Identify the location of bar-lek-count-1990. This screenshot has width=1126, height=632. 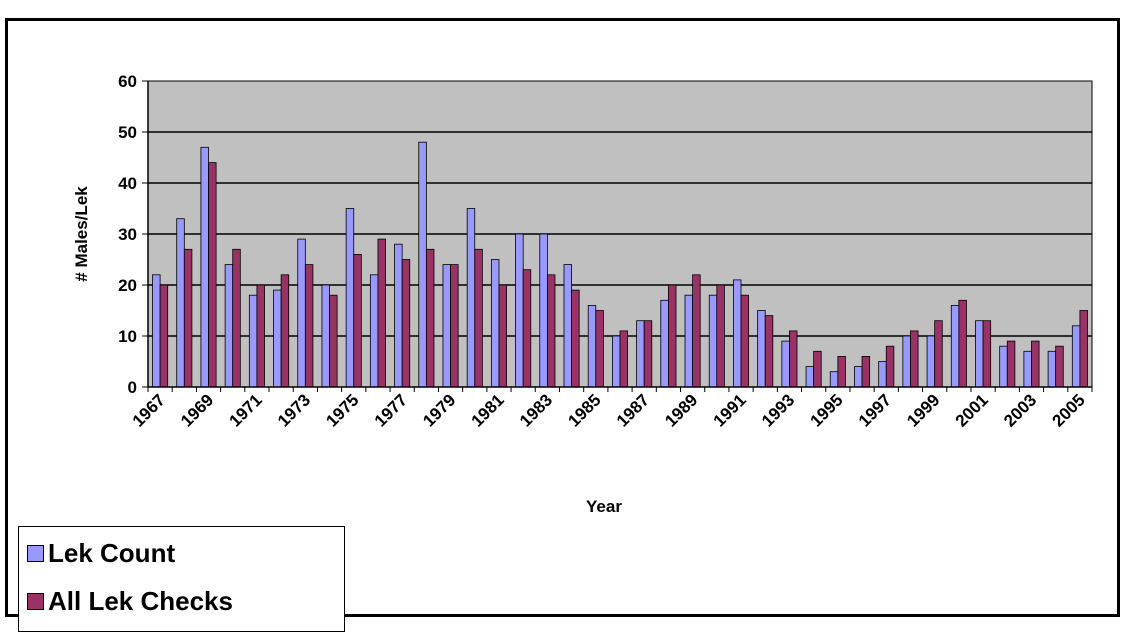
(713, 341).